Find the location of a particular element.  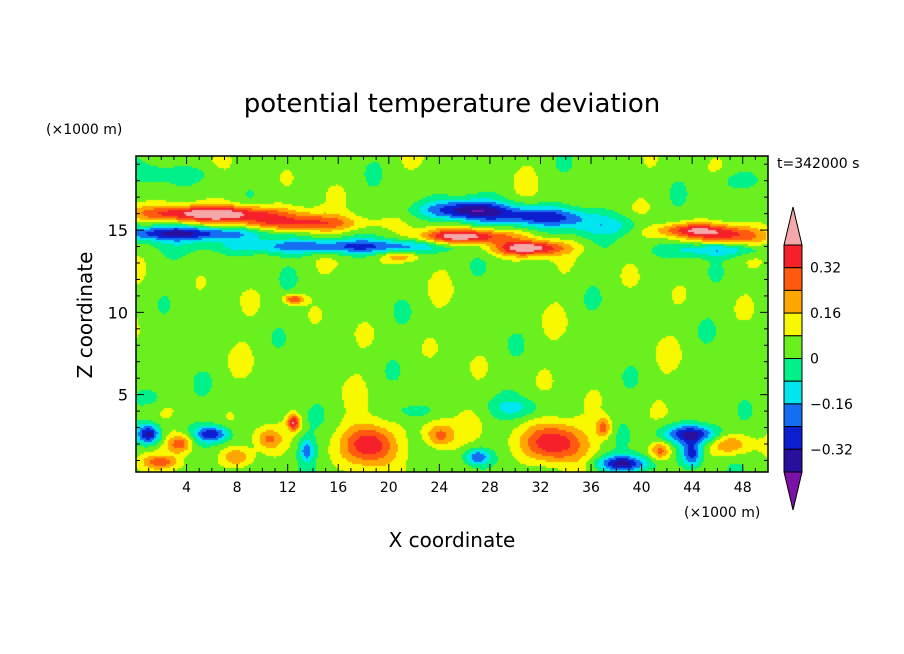

y-tick-label: 10 is located at coordinates (118, 312).